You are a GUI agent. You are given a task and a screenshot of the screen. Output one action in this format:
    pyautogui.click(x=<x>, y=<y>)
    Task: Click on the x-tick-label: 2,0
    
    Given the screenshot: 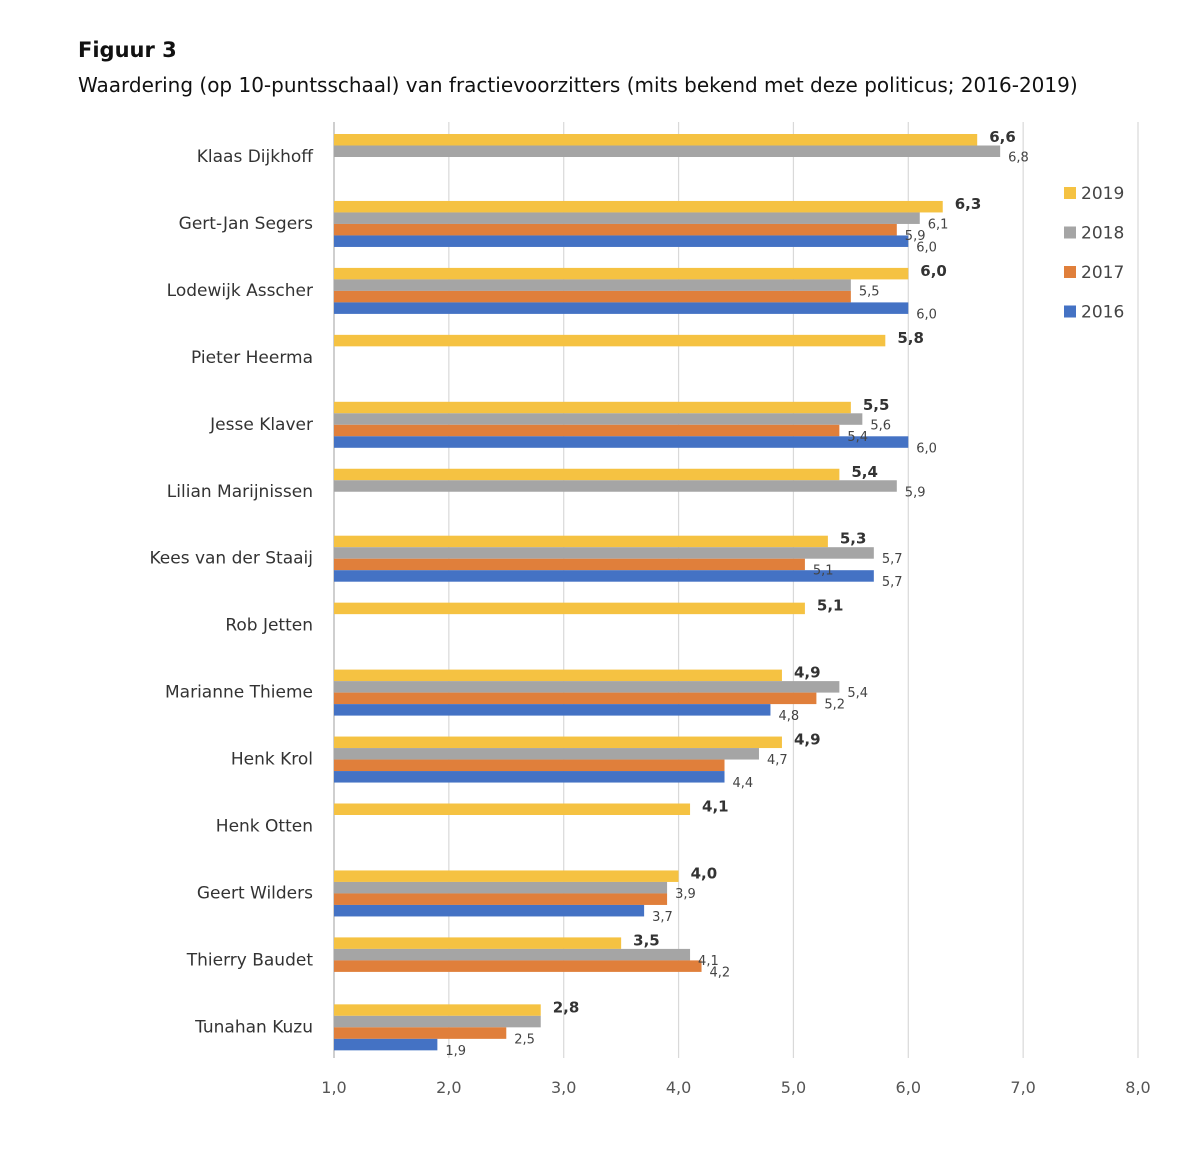 What is the action you would take?
    pyautogui.click(x=448, y=1087)
    